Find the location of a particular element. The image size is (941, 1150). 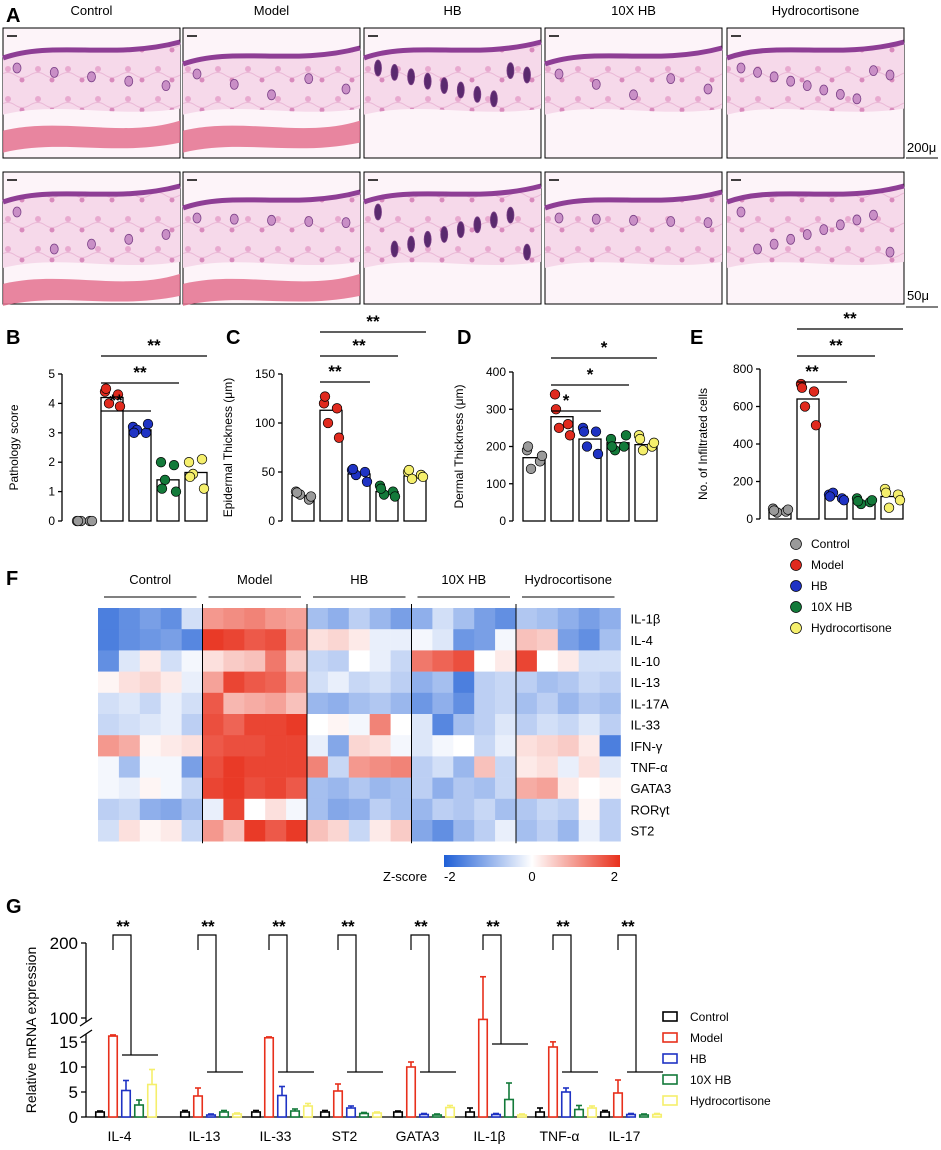

panel-letter-a: A is located at coordinates (13, 16).